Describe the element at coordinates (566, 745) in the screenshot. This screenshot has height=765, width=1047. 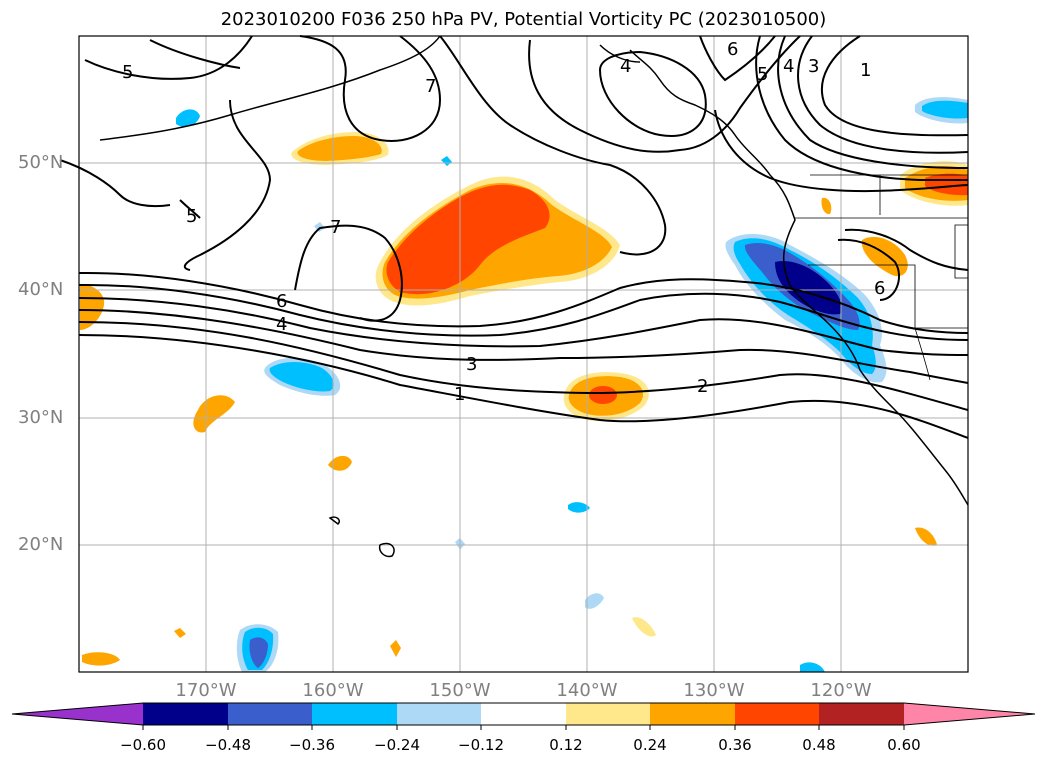
I see `colorbar-tick: 0.12` at that location.